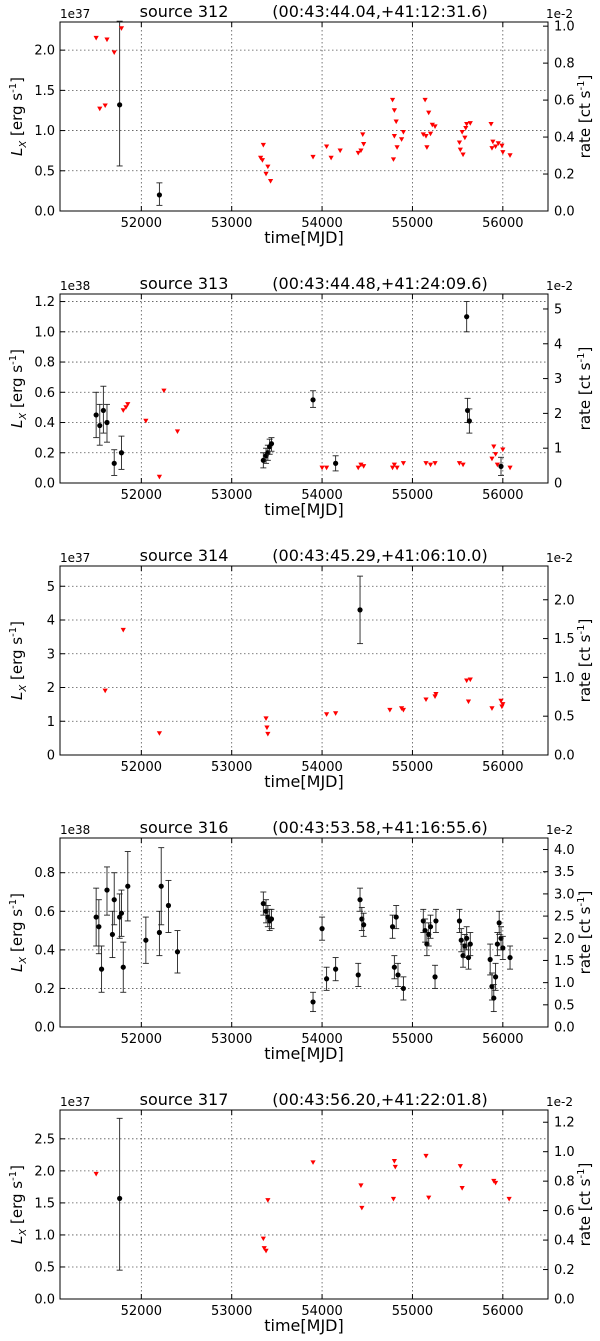 The image size is (600, 1341). I want to click on right-tick-label: 1.5, so click(564, 961).